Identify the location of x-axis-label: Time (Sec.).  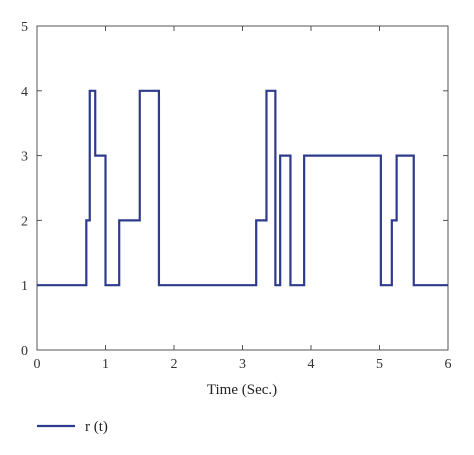
(242, 390).